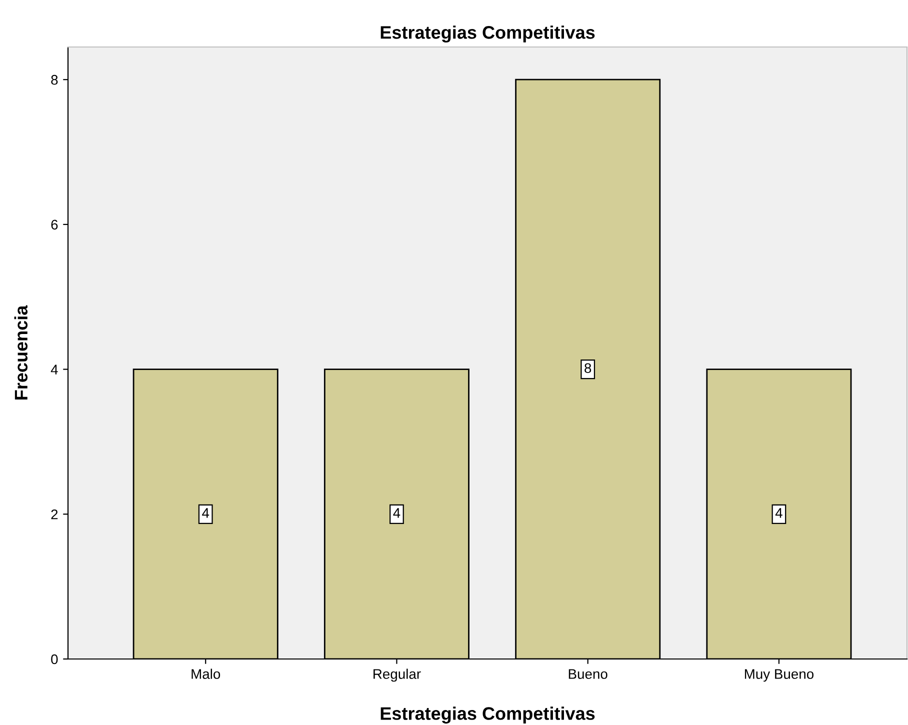 The image size is (908, 725). What do you see at coordinates (779, 675) in the screenshot?
I see `x-tick-label: Muy Bueno` at bounding box center [779, 675].